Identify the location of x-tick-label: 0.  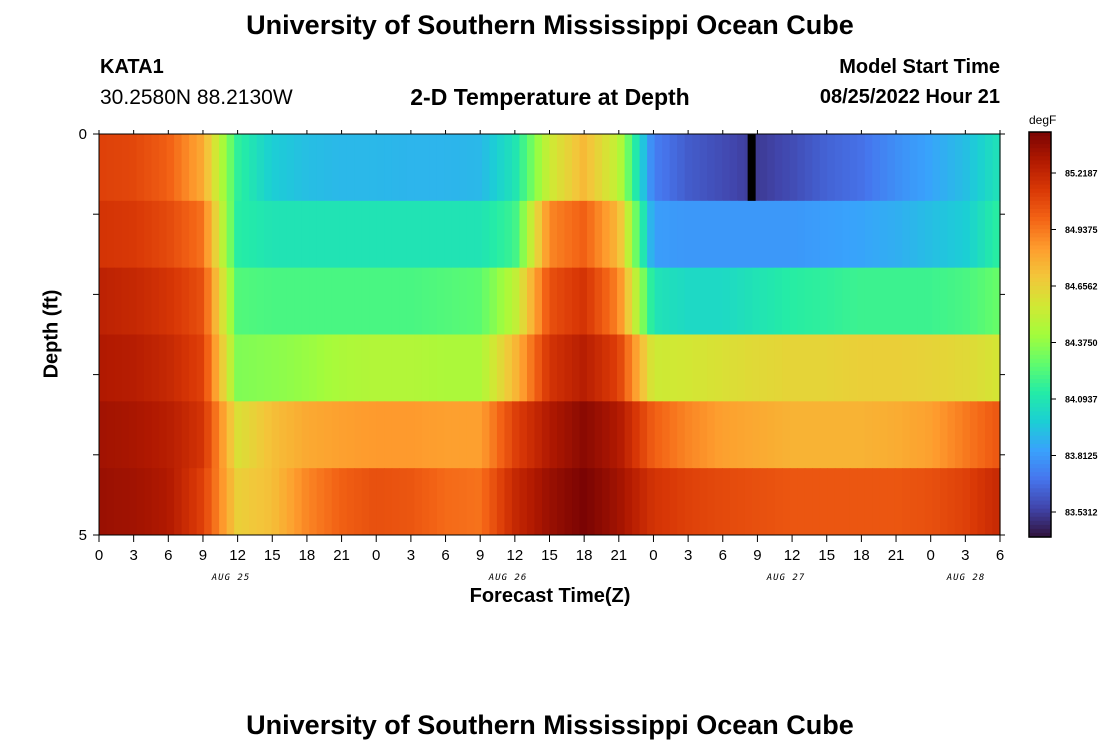
(376, 555).